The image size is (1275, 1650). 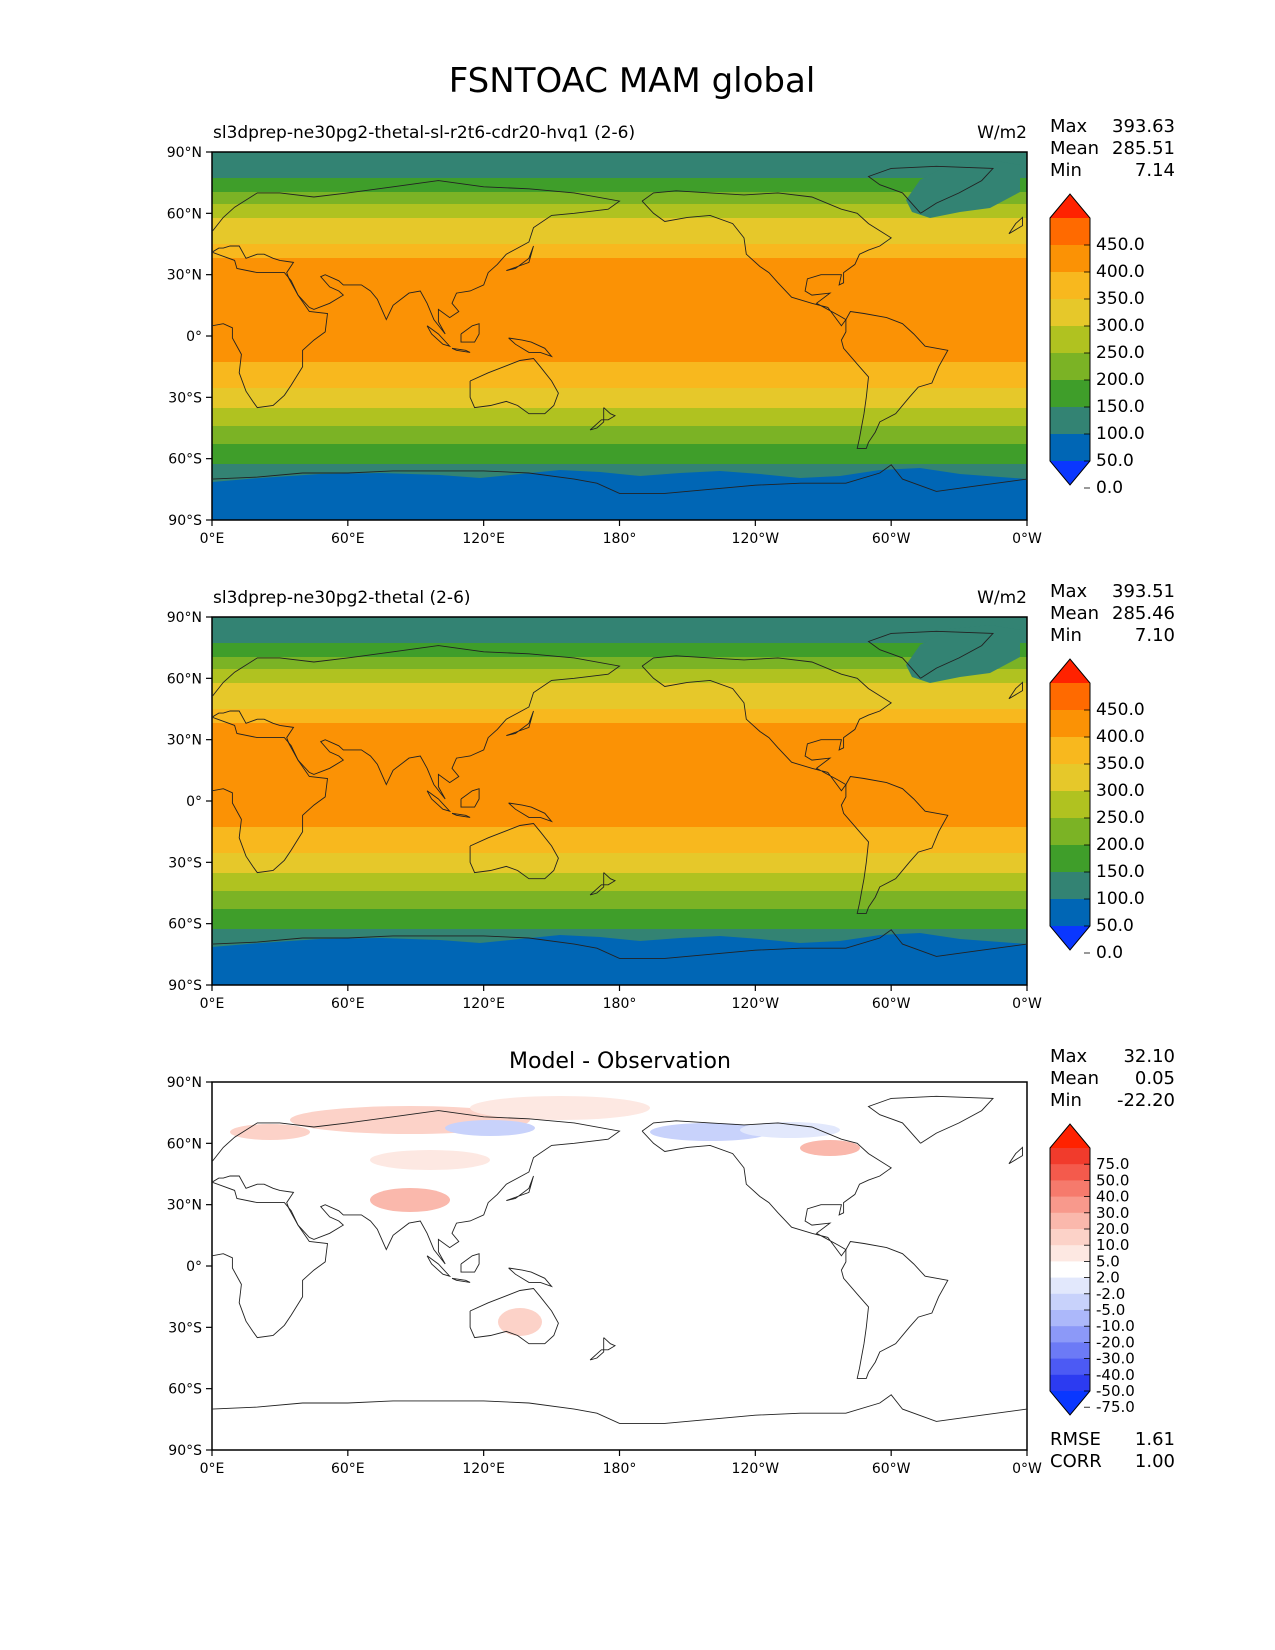 What do you see at coordinates (560, 1108) in the screenshot?
I see `diff-positive-siberia` at bounding box center [560, 1108].